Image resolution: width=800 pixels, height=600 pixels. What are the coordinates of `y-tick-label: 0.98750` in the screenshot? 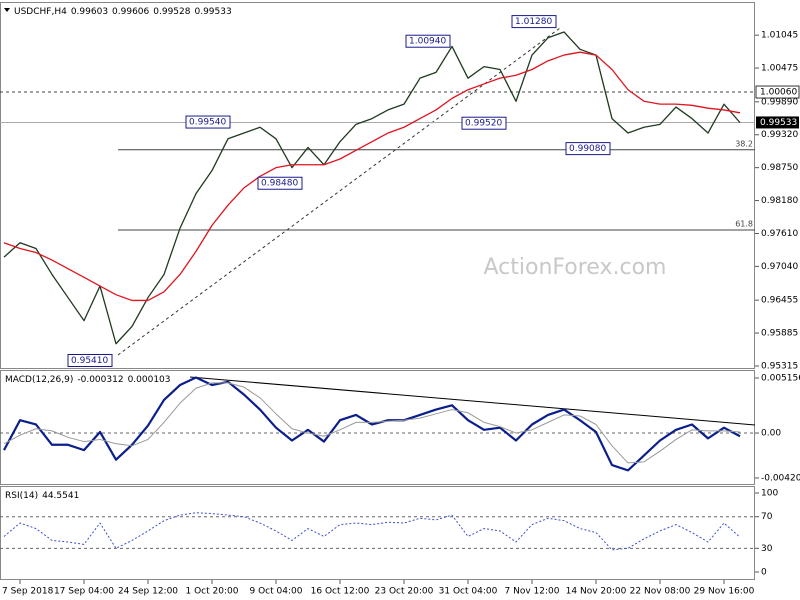 It's located at (779, 168).